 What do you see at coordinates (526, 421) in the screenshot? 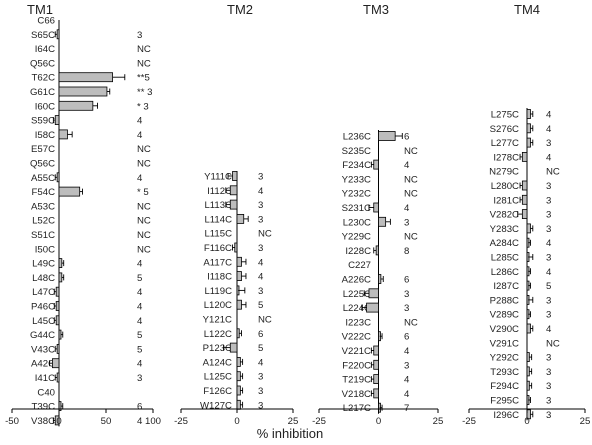
I see `x-tick-label: 0` at bounding box center [526, 421].